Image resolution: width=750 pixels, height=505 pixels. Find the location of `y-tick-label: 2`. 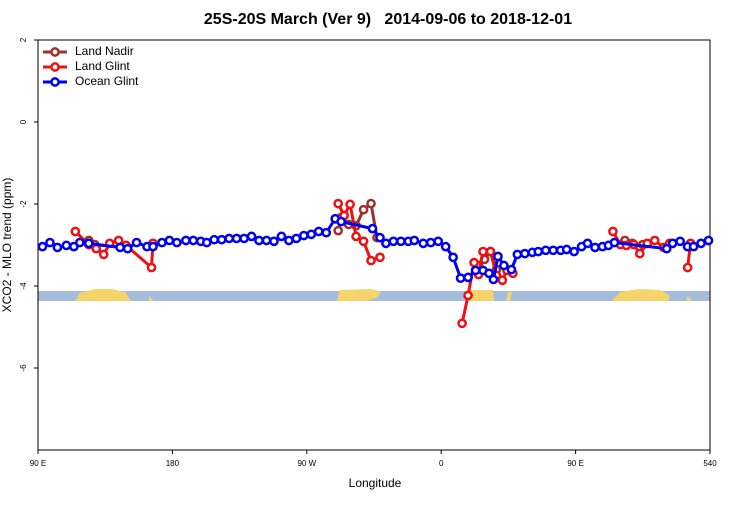

y-tick-label: 2 is located at coordinates (23, 39).